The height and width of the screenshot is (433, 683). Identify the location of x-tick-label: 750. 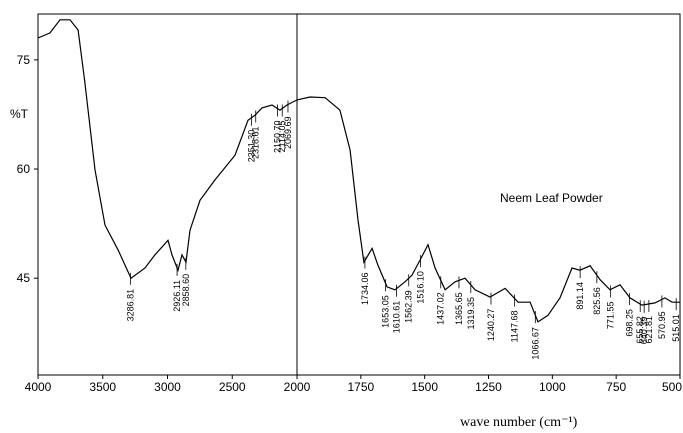
(616, 387).